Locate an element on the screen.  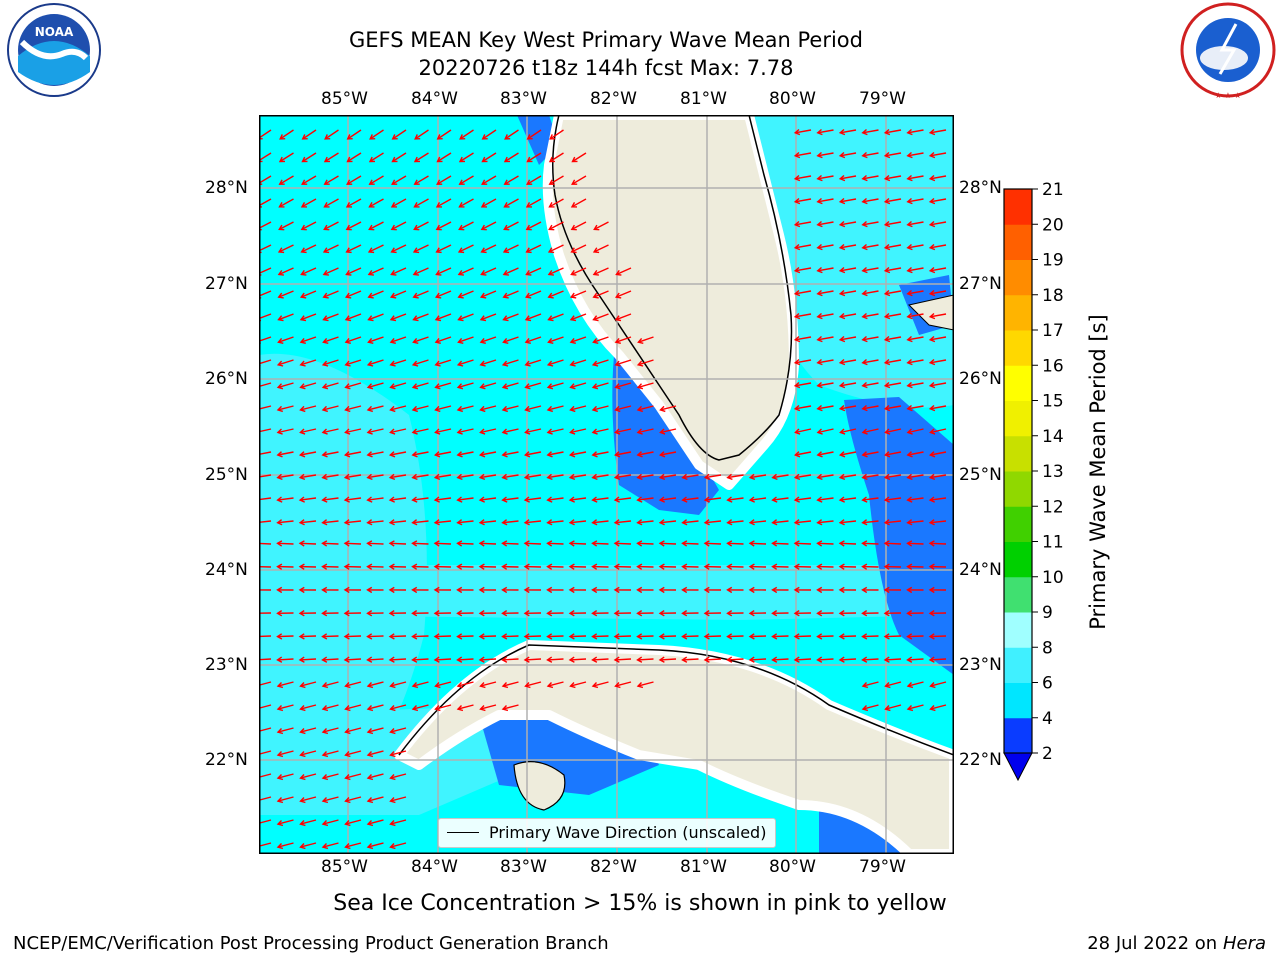
ocean-band-light is located at coordinates (343, 559).